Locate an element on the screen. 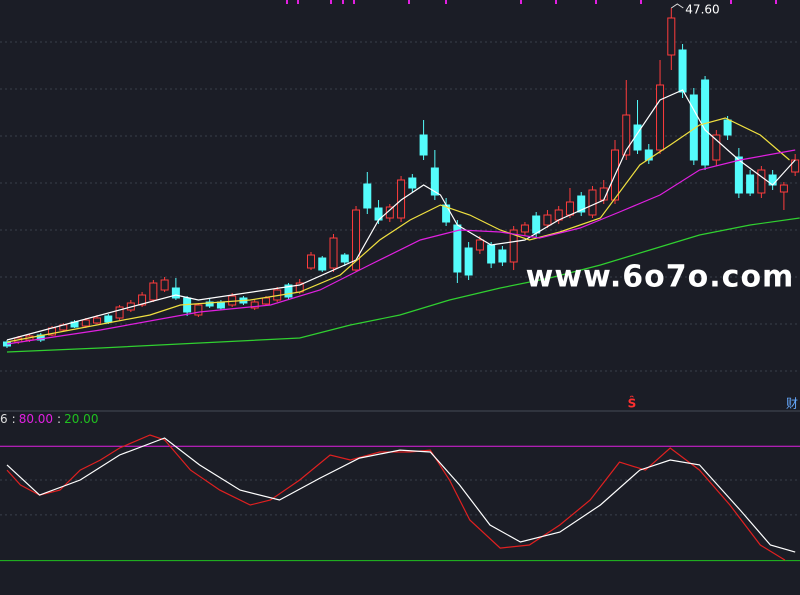  level-label: 20.00 is located at coordinates (81, 419).